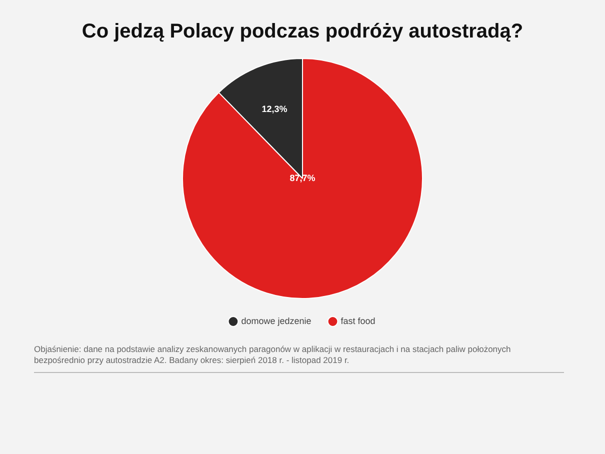 The height and width of the screenshot is (454, 605). I want to click on data-label: 87,7%, so click(303, 177).